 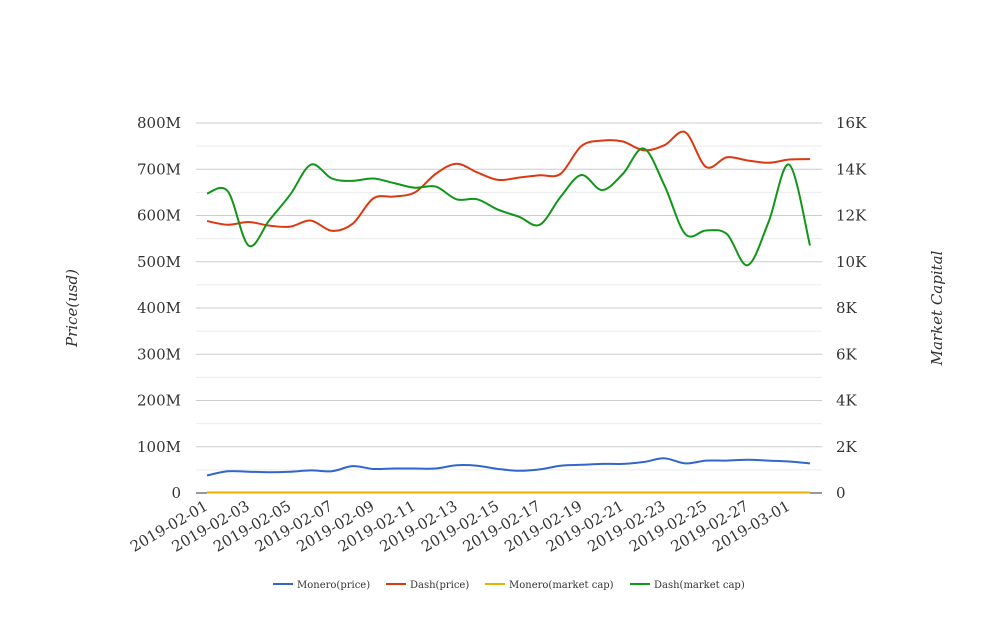 I want to click on right-tick-label: 2K, so click(x=847, y=447).